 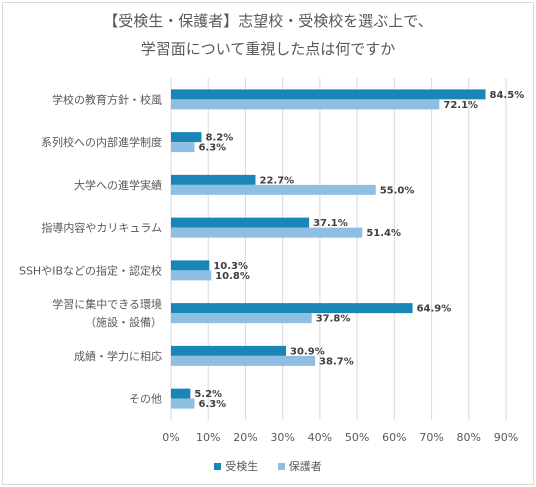 What do you see at coordinates (506, 437) in the screenshot?
I see `x-tick-label: 90%` at bounding box center [506, 437].